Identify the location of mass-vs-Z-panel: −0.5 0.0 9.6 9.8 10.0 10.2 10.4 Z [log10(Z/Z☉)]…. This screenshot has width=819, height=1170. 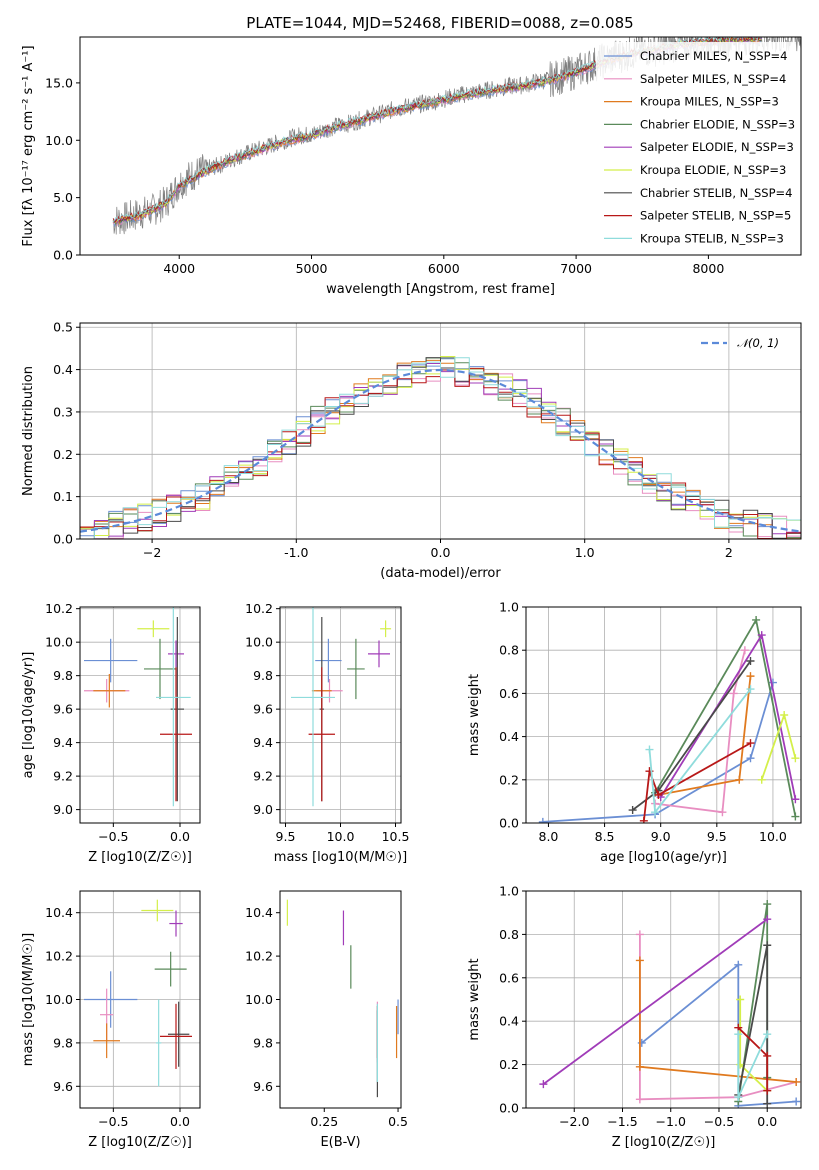
(111, 1020).